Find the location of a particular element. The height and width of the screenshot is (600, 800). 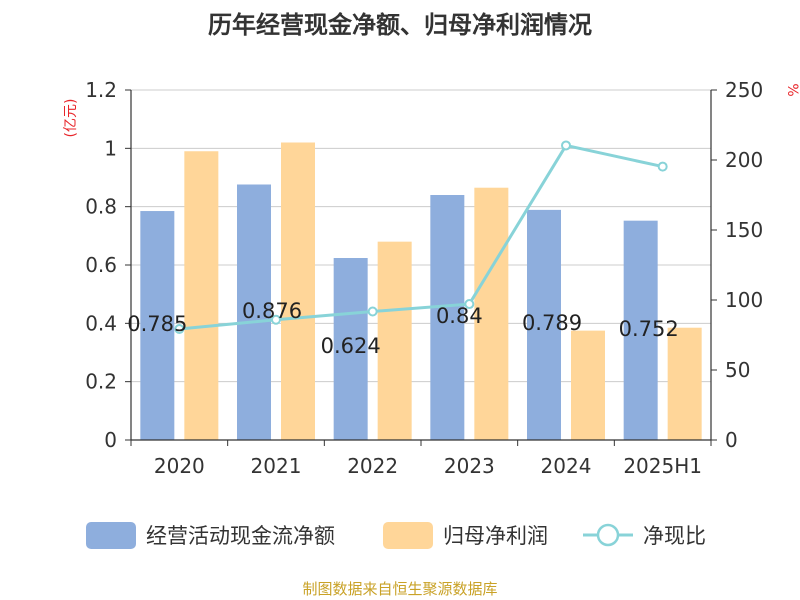

x-axis-tick-label: 2025H1 is located at coordinates (662, 466).